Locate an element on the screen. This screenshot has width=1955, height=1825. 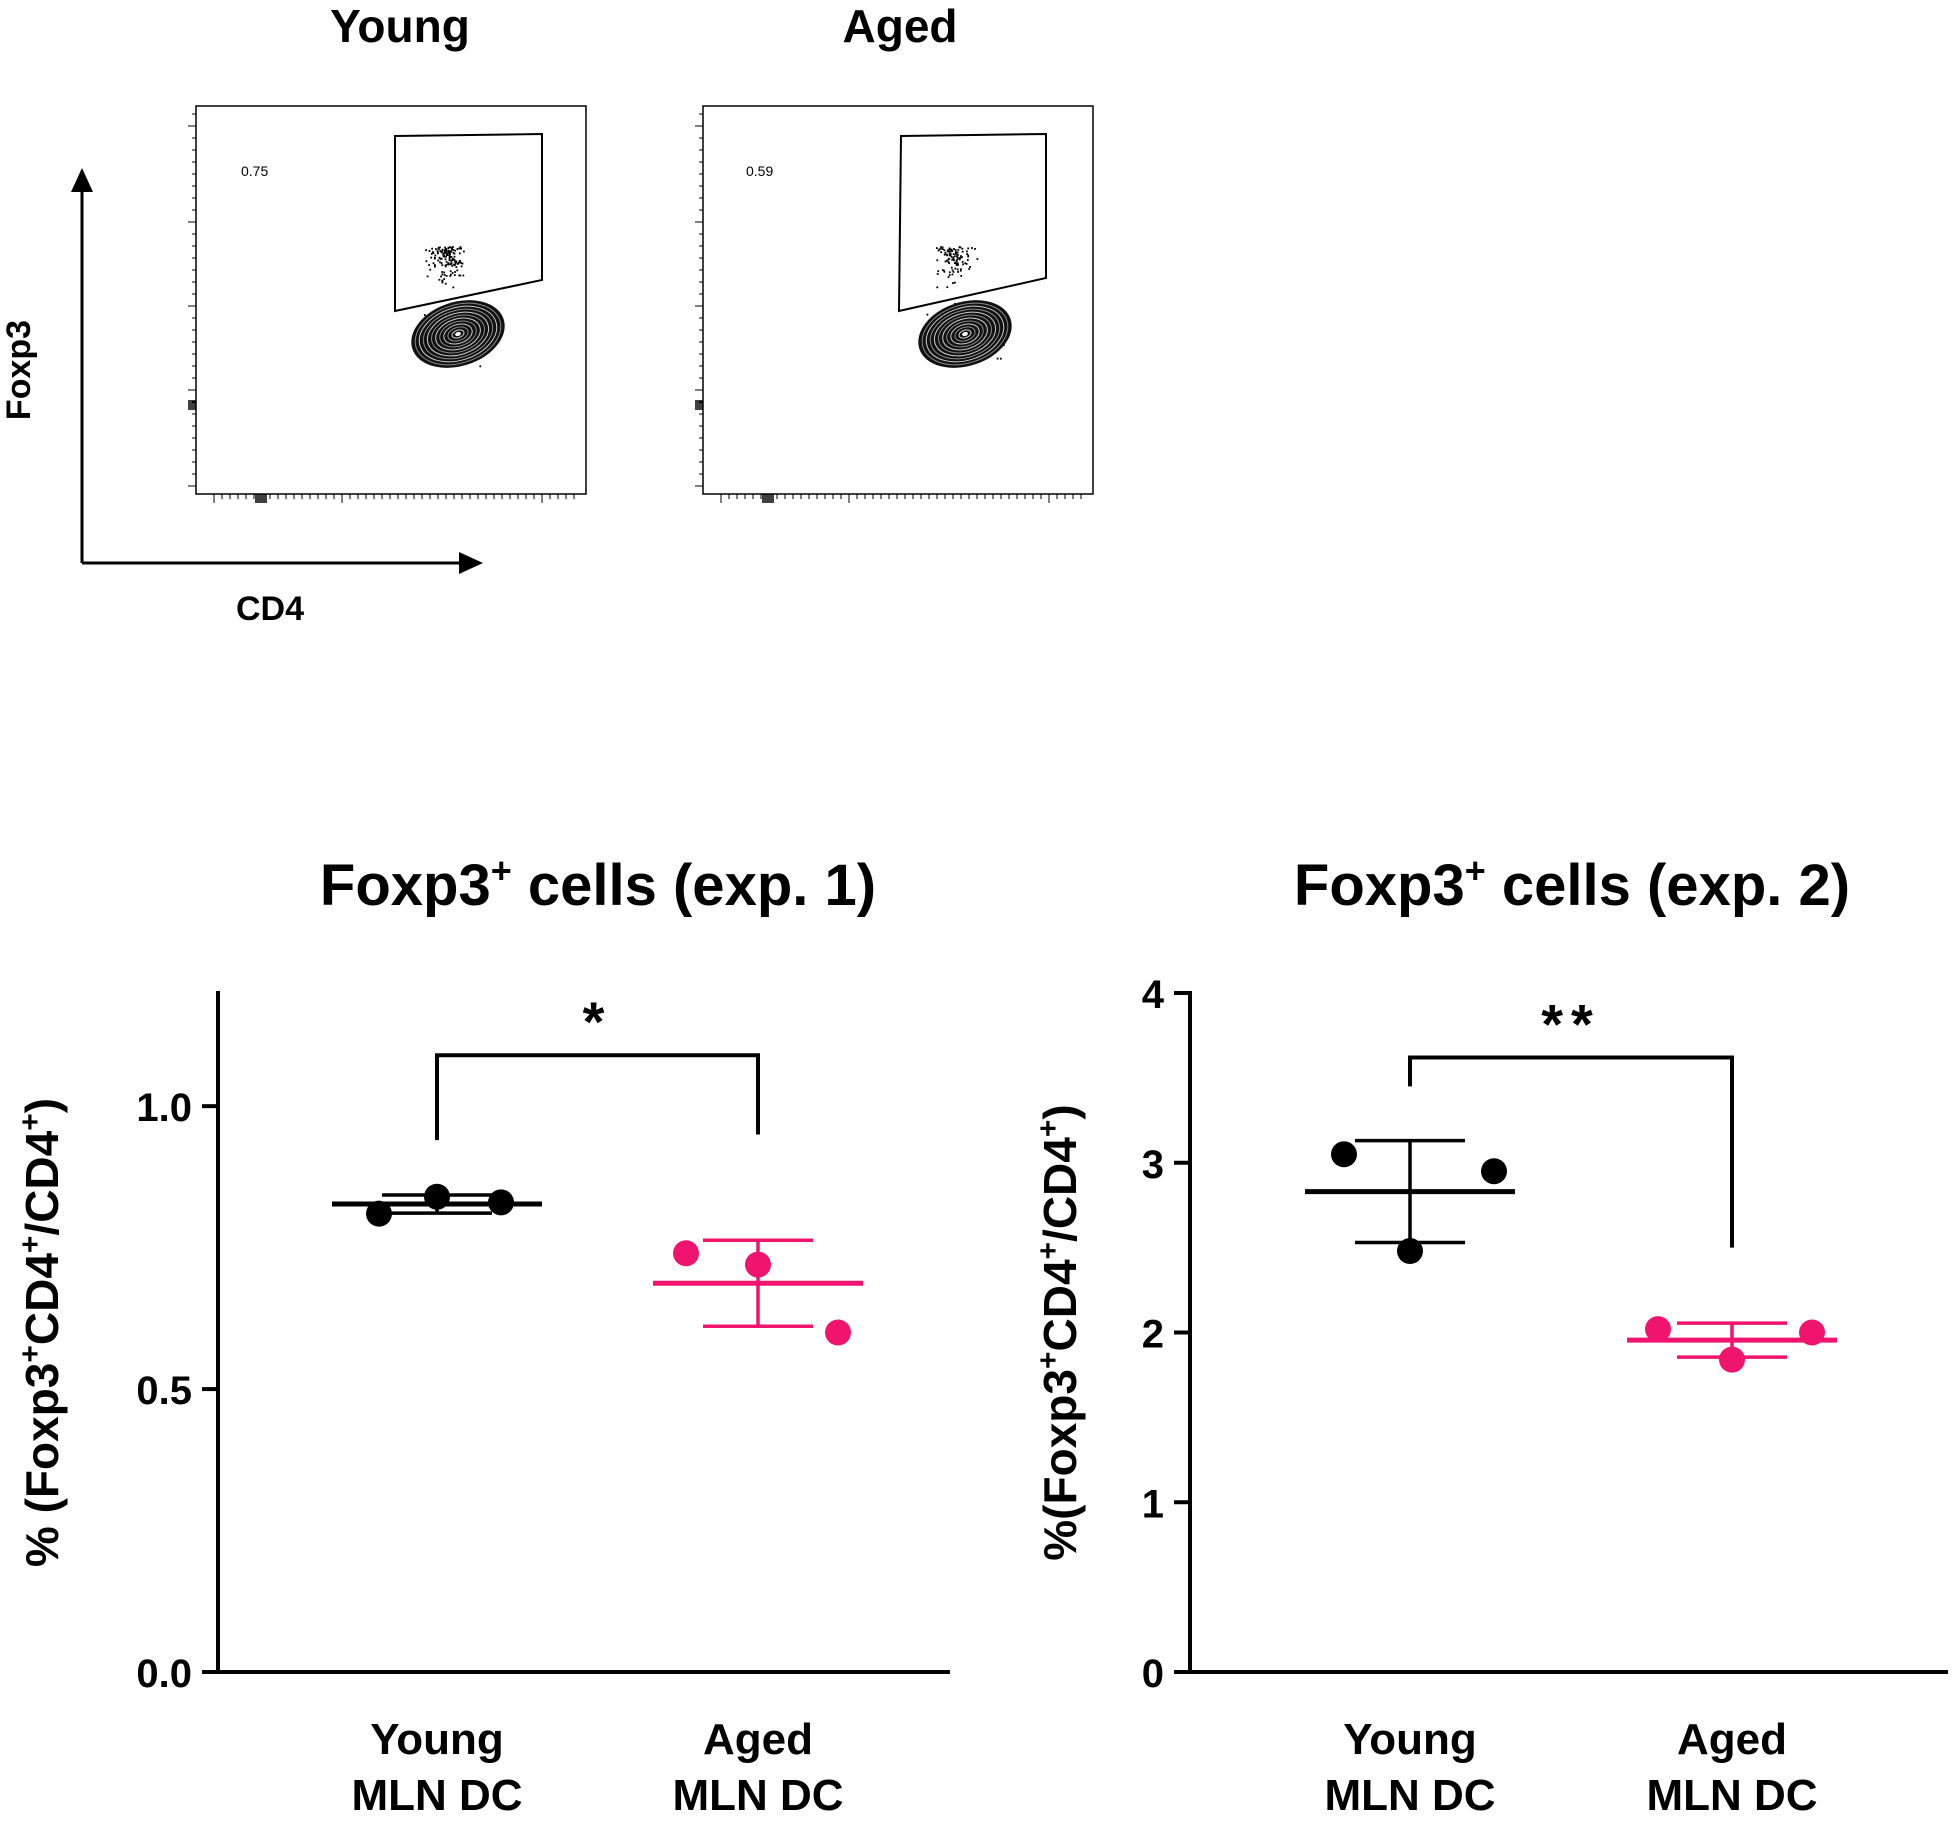
facs-x-ticks is located at coordinates (394, 498).